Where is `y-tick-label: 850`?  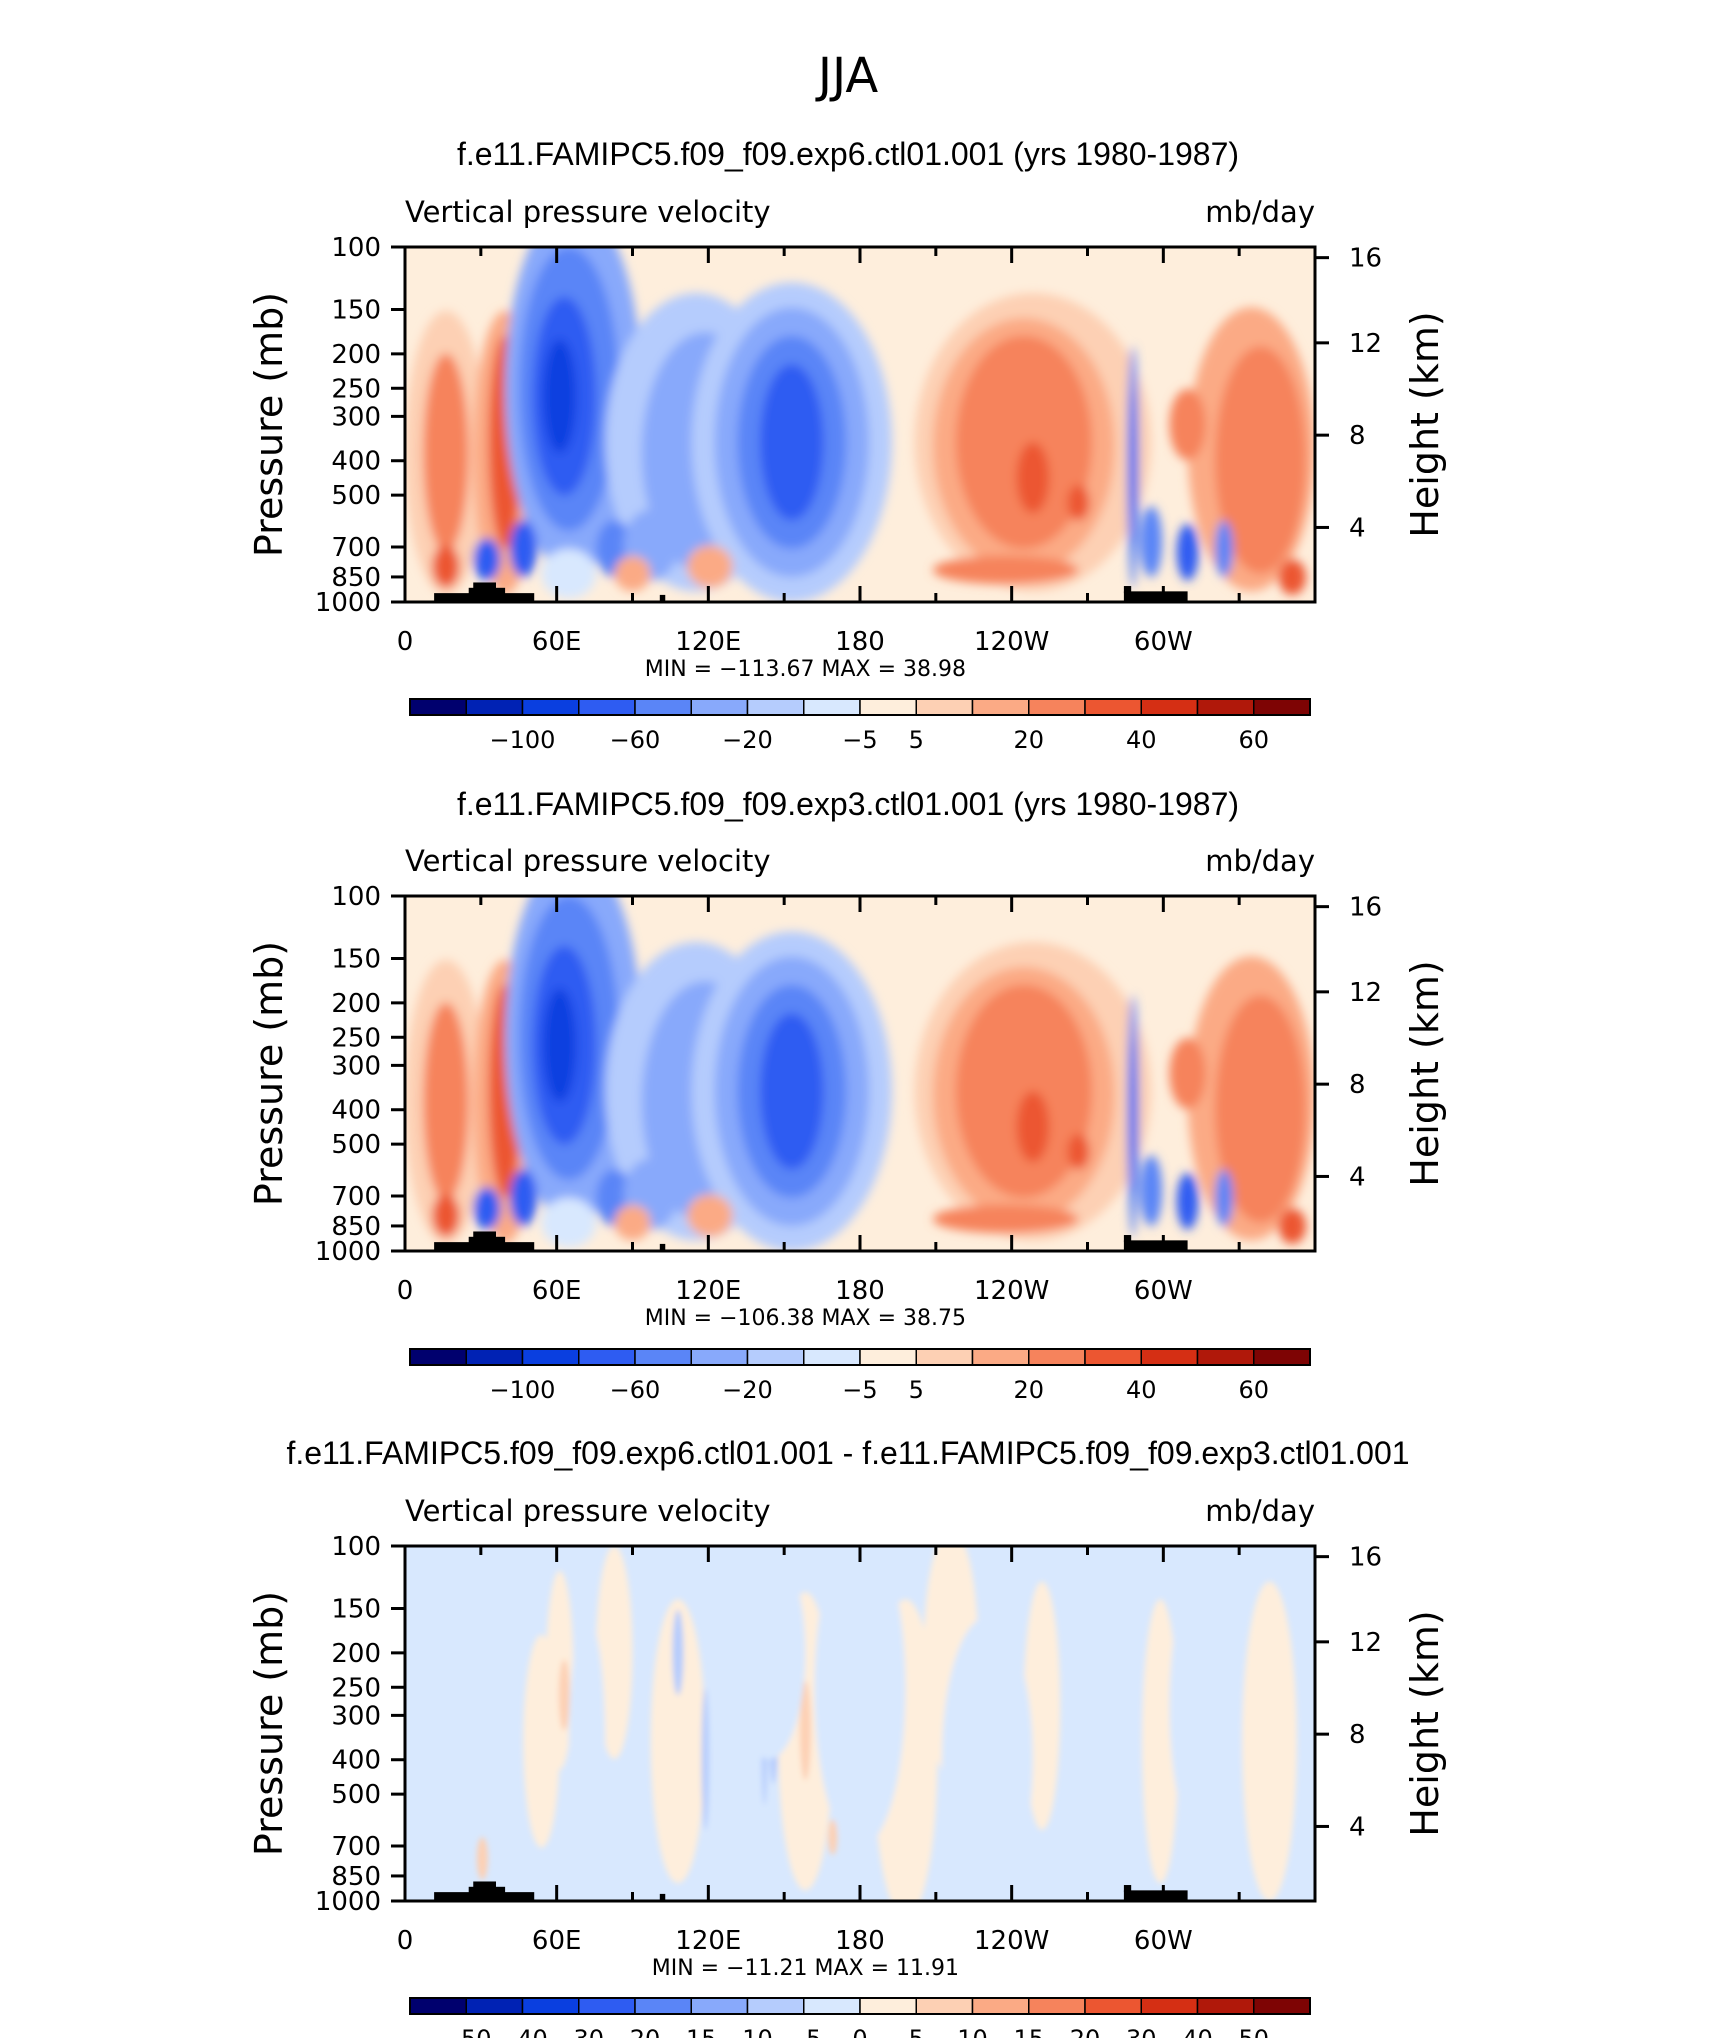 y-tick-label: 850 is located at coordinates (356, 578).